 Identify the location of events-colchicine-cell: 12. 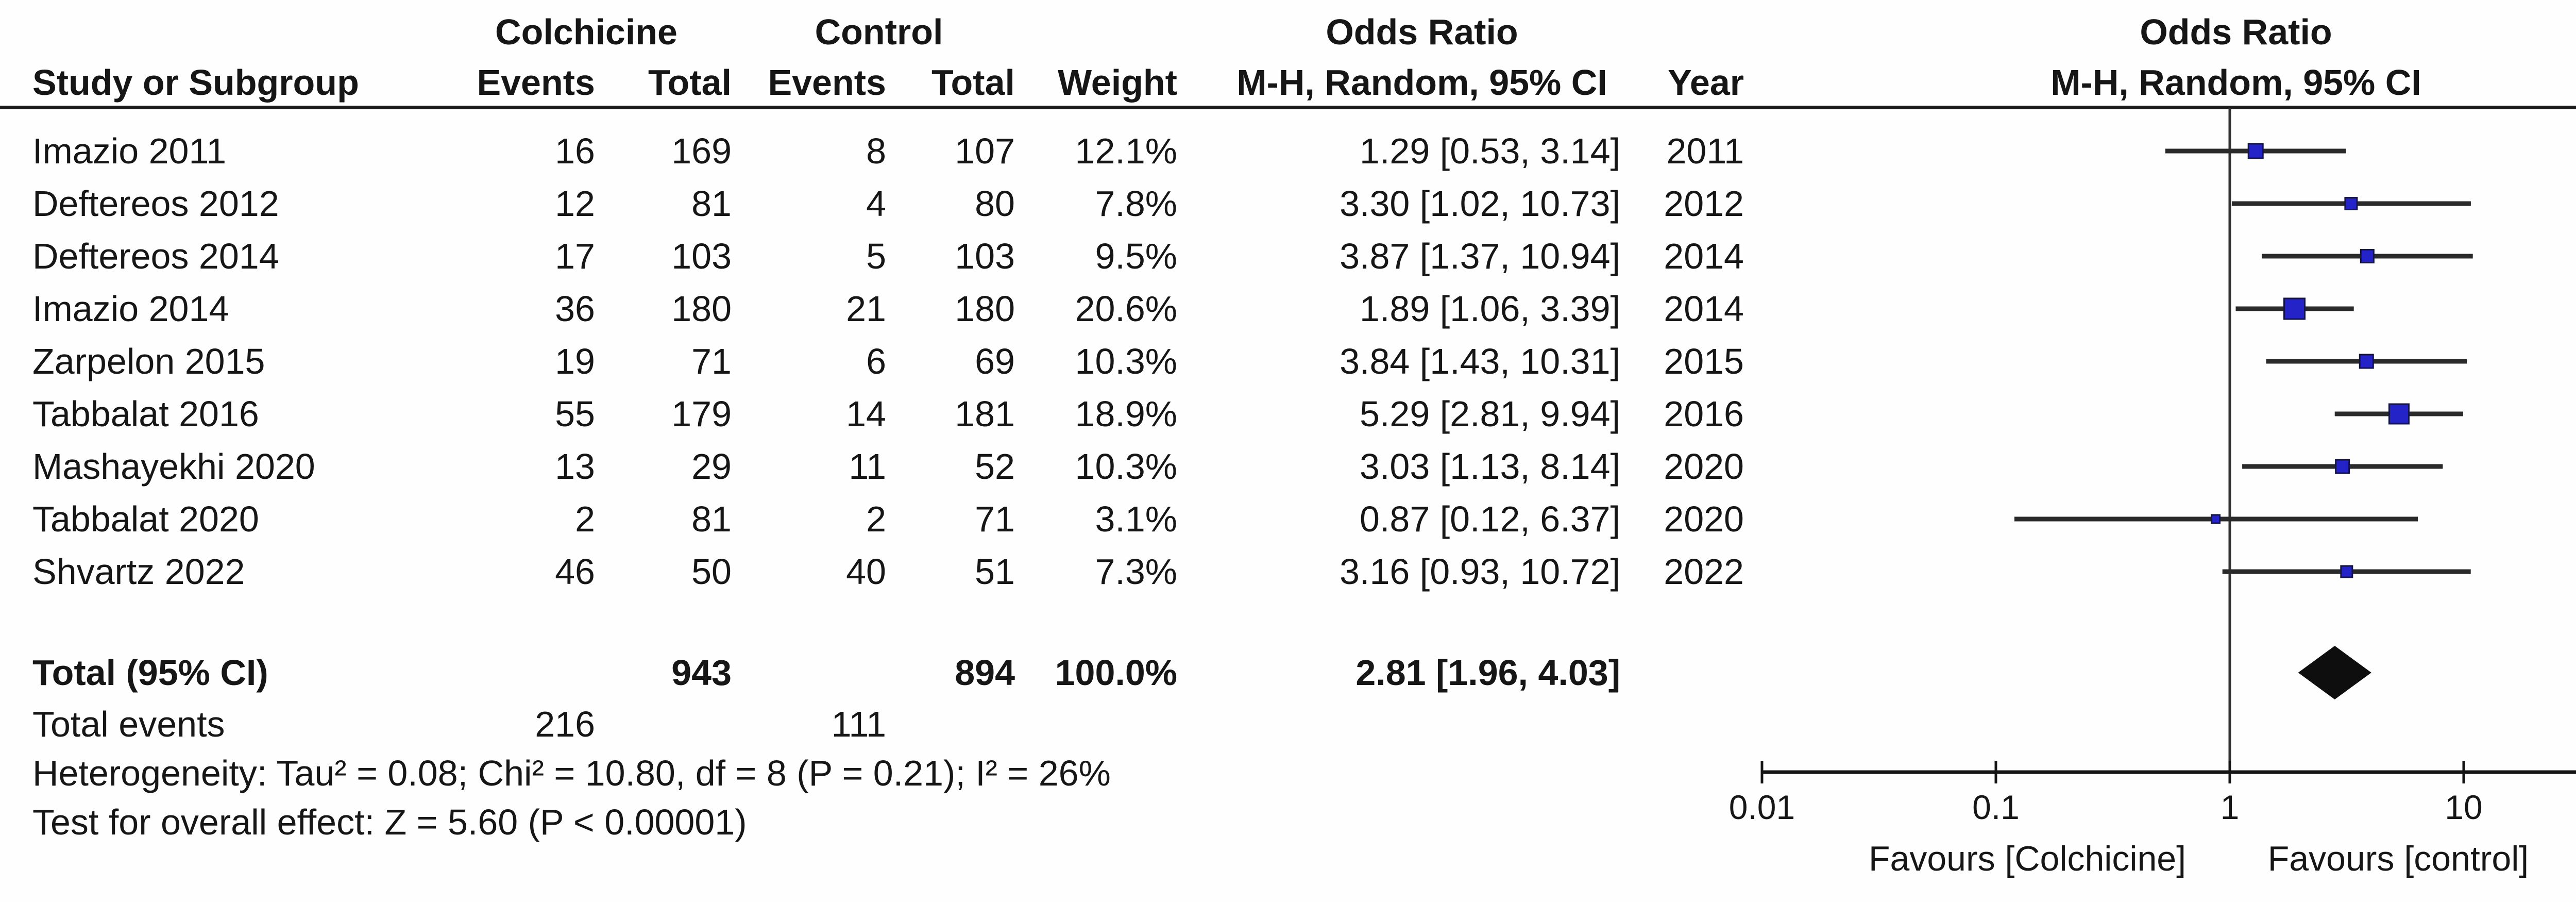
(575, 203).